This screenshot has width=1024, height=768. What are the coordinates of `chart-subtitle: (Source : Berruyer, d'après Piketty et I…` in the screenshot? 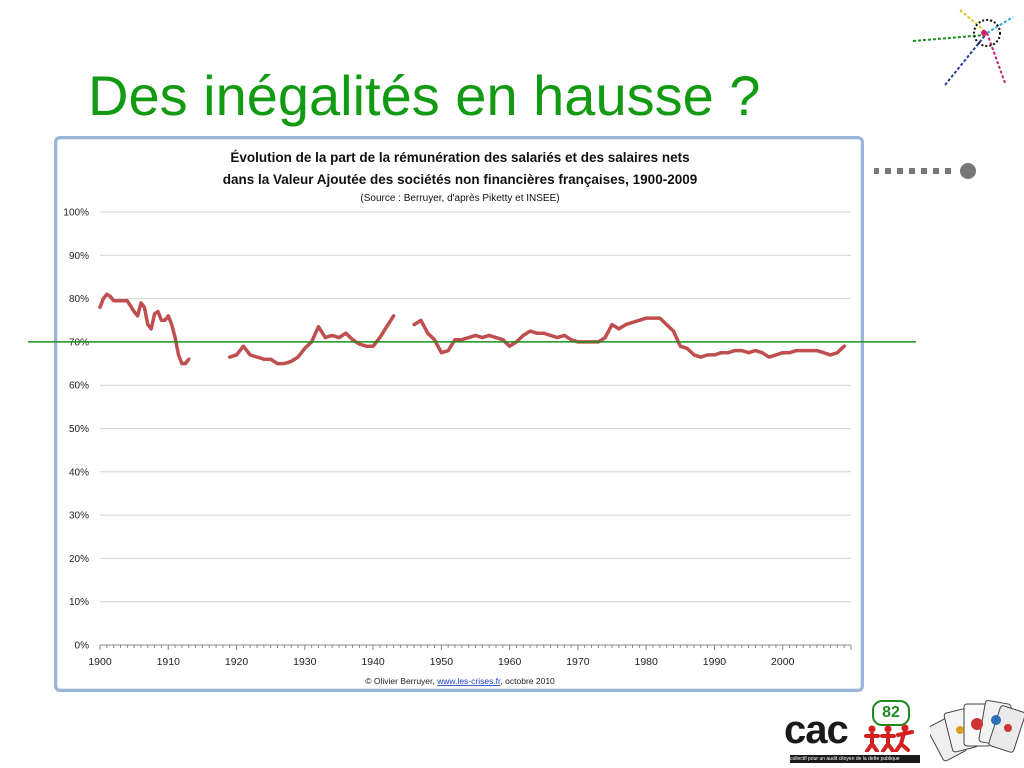 It's located at (459, 198).